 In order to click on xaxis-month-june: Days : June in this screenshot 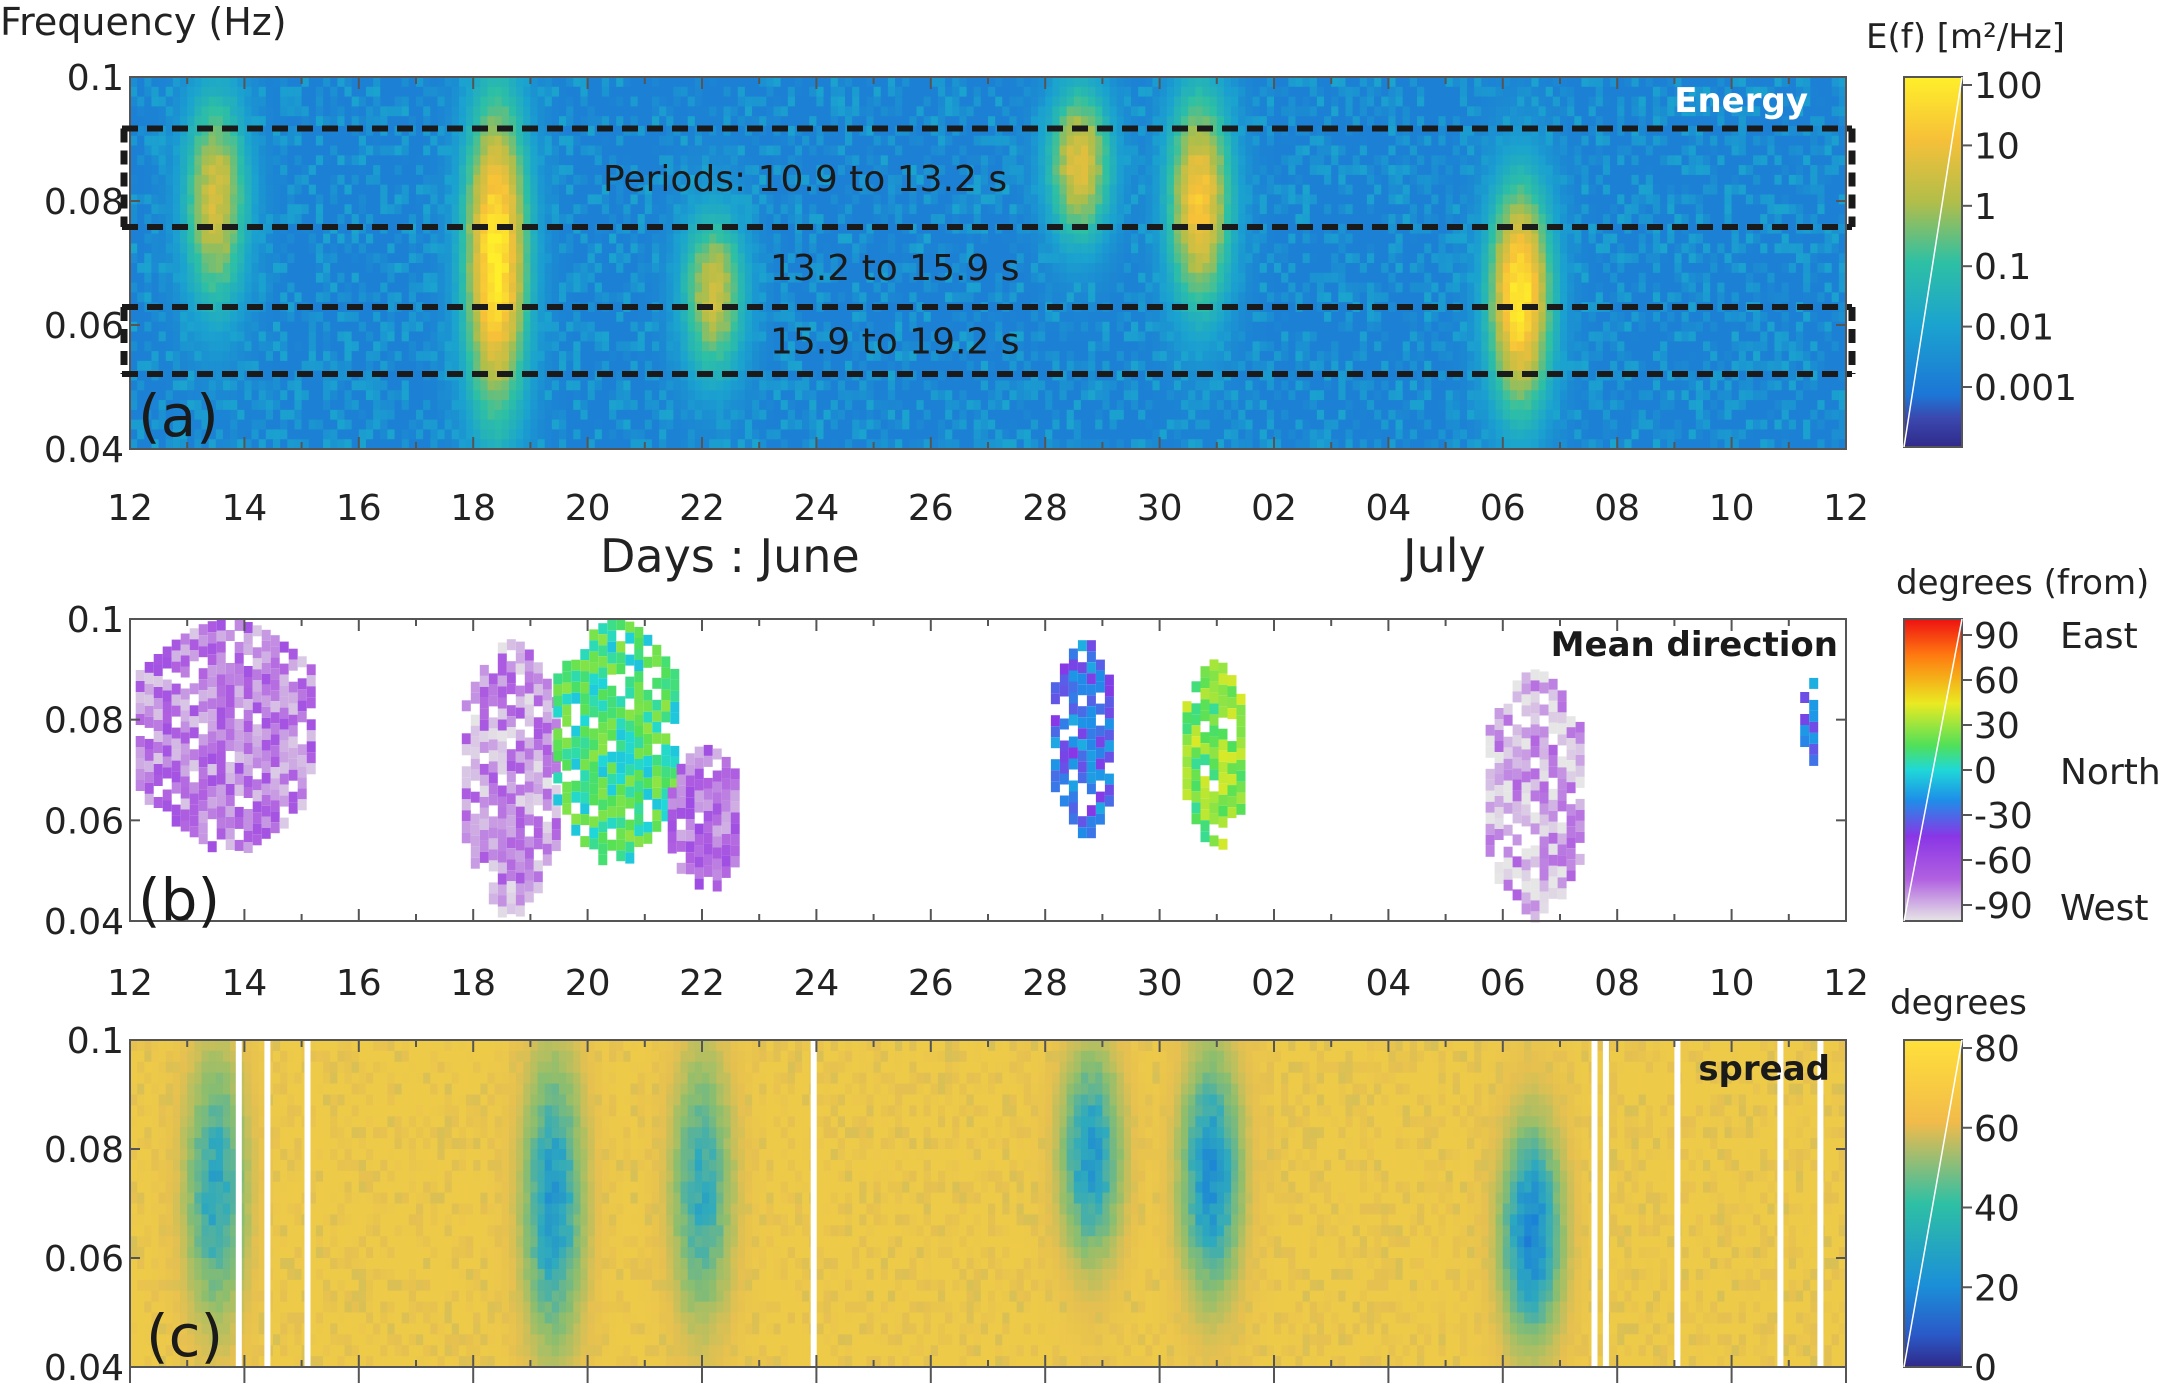, I will do `click(730, 556)`.